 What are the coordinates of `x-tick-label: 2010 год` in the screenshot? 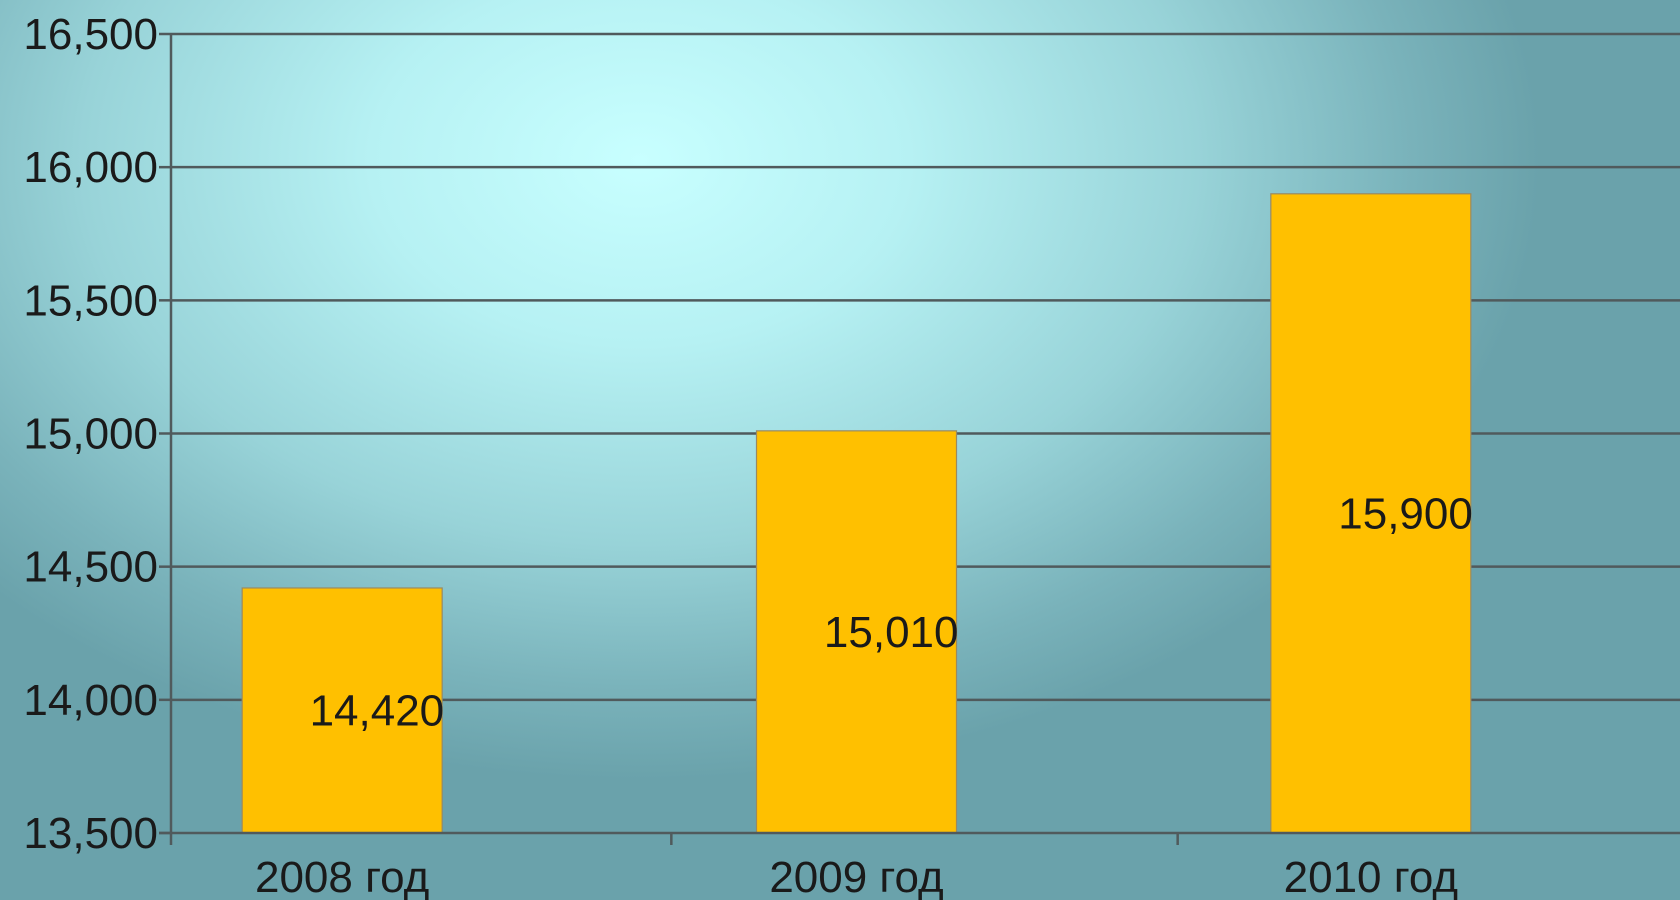 It's located at (1371, 876).